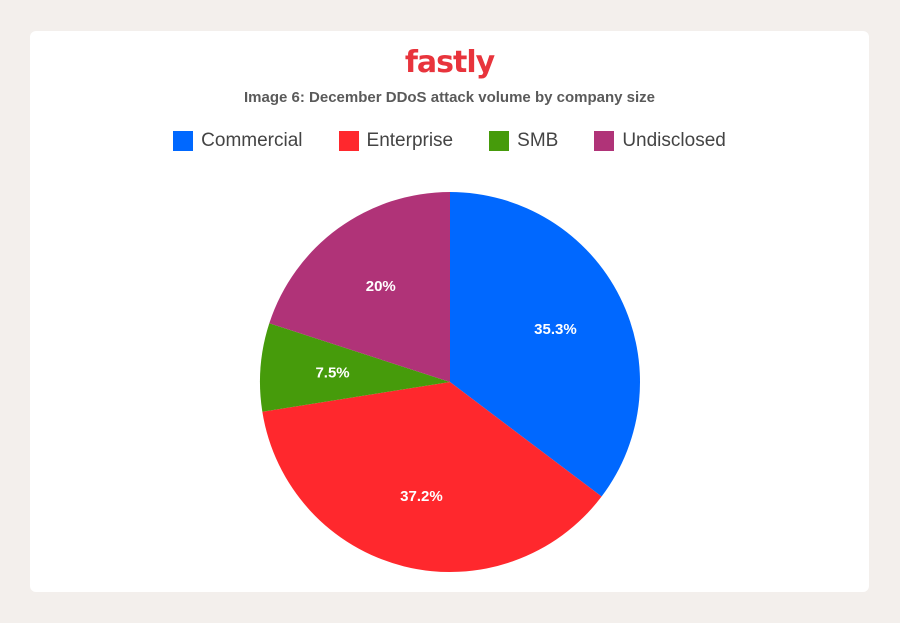  What do you see at coordinates (499, 141) in the screenshot?
I see `legend-swatch-smb` at bounding box center [499, 141].